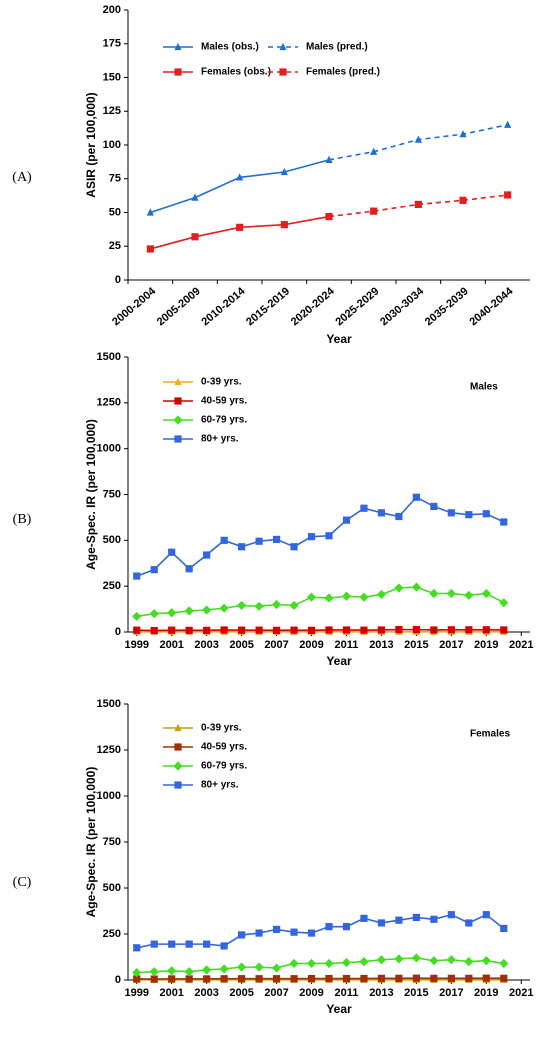 This screenshot has height=1040, width=550. I want to click on y-tick-label: 1250, so click(109, 750).